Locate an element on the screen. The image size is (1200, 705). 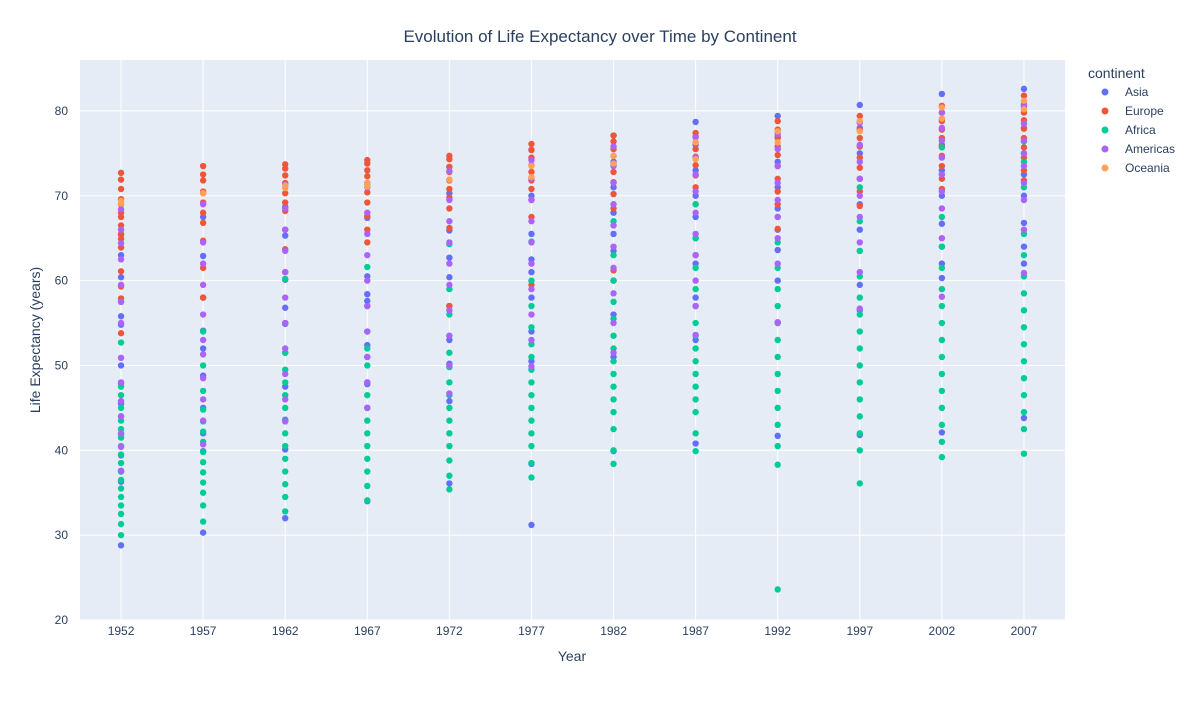
x-tick-label: 1977 is located at coordinates (531, 631).